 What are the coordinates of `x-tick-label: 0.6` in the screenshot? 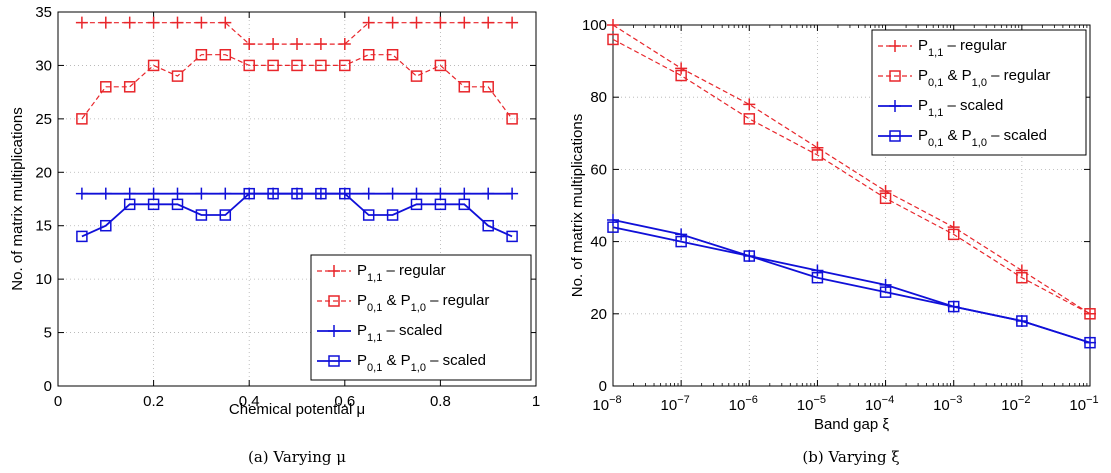 It's located at (344, 401).